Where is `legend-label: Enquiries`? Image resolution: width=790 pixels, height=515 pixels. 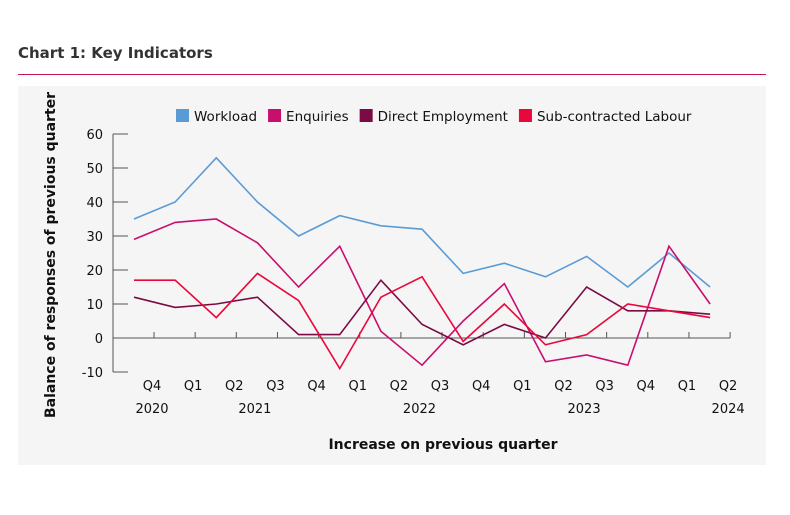
legend-label: Enquiries is located at coordinates (317, 117).